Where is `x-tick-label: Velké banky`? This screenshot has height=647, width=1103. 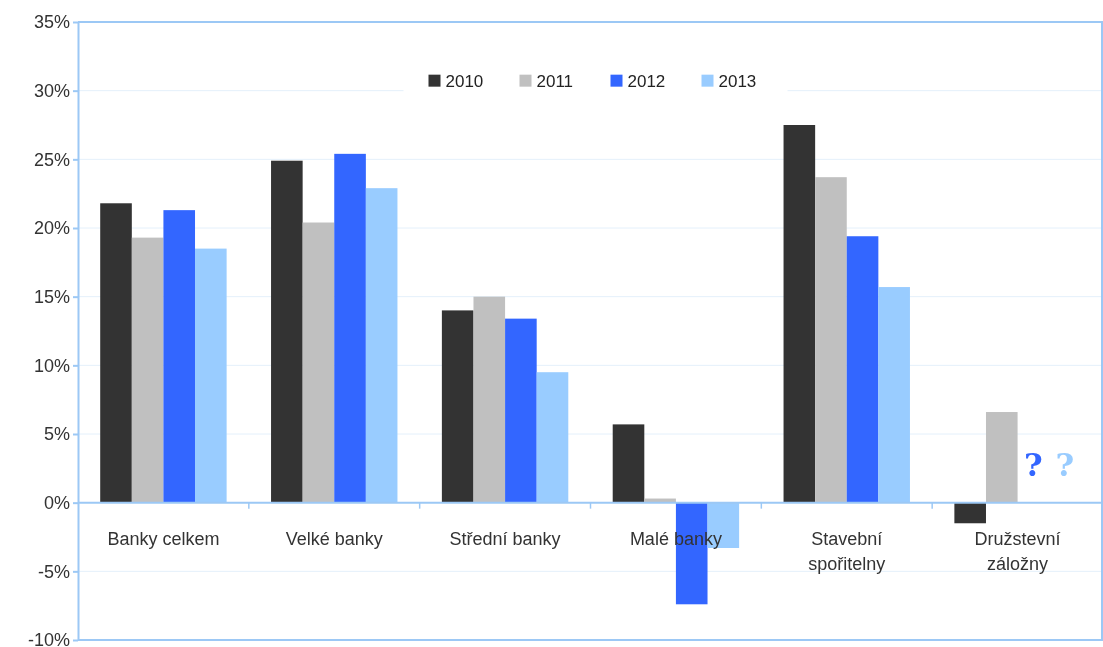 x-tick-label: Velké banky is located at coordinates (334, 538).